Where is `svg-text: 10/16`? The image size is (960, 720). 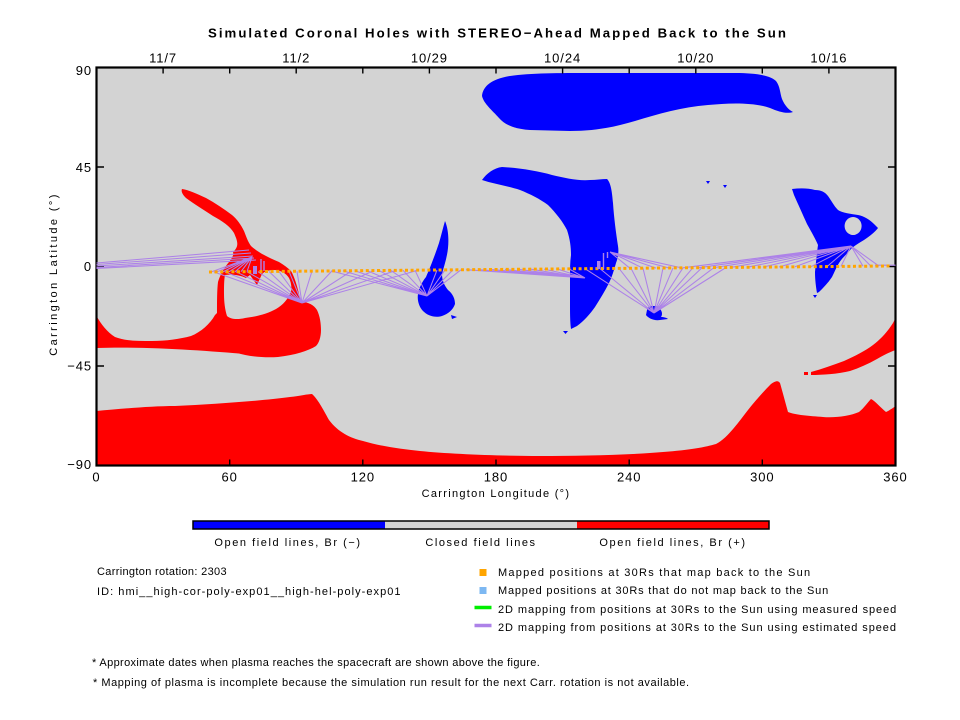 svg-text: 10/16 is located at coordinates (828, 58).